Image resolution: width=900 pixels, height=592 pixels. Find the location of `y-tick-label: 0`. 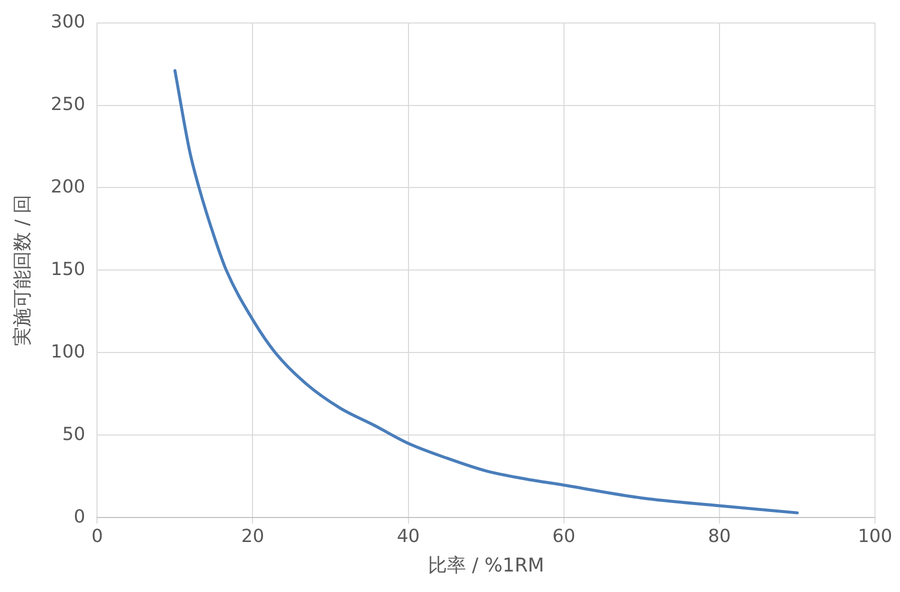

y-tick-label: 0 is located at coordinates (80, 517).